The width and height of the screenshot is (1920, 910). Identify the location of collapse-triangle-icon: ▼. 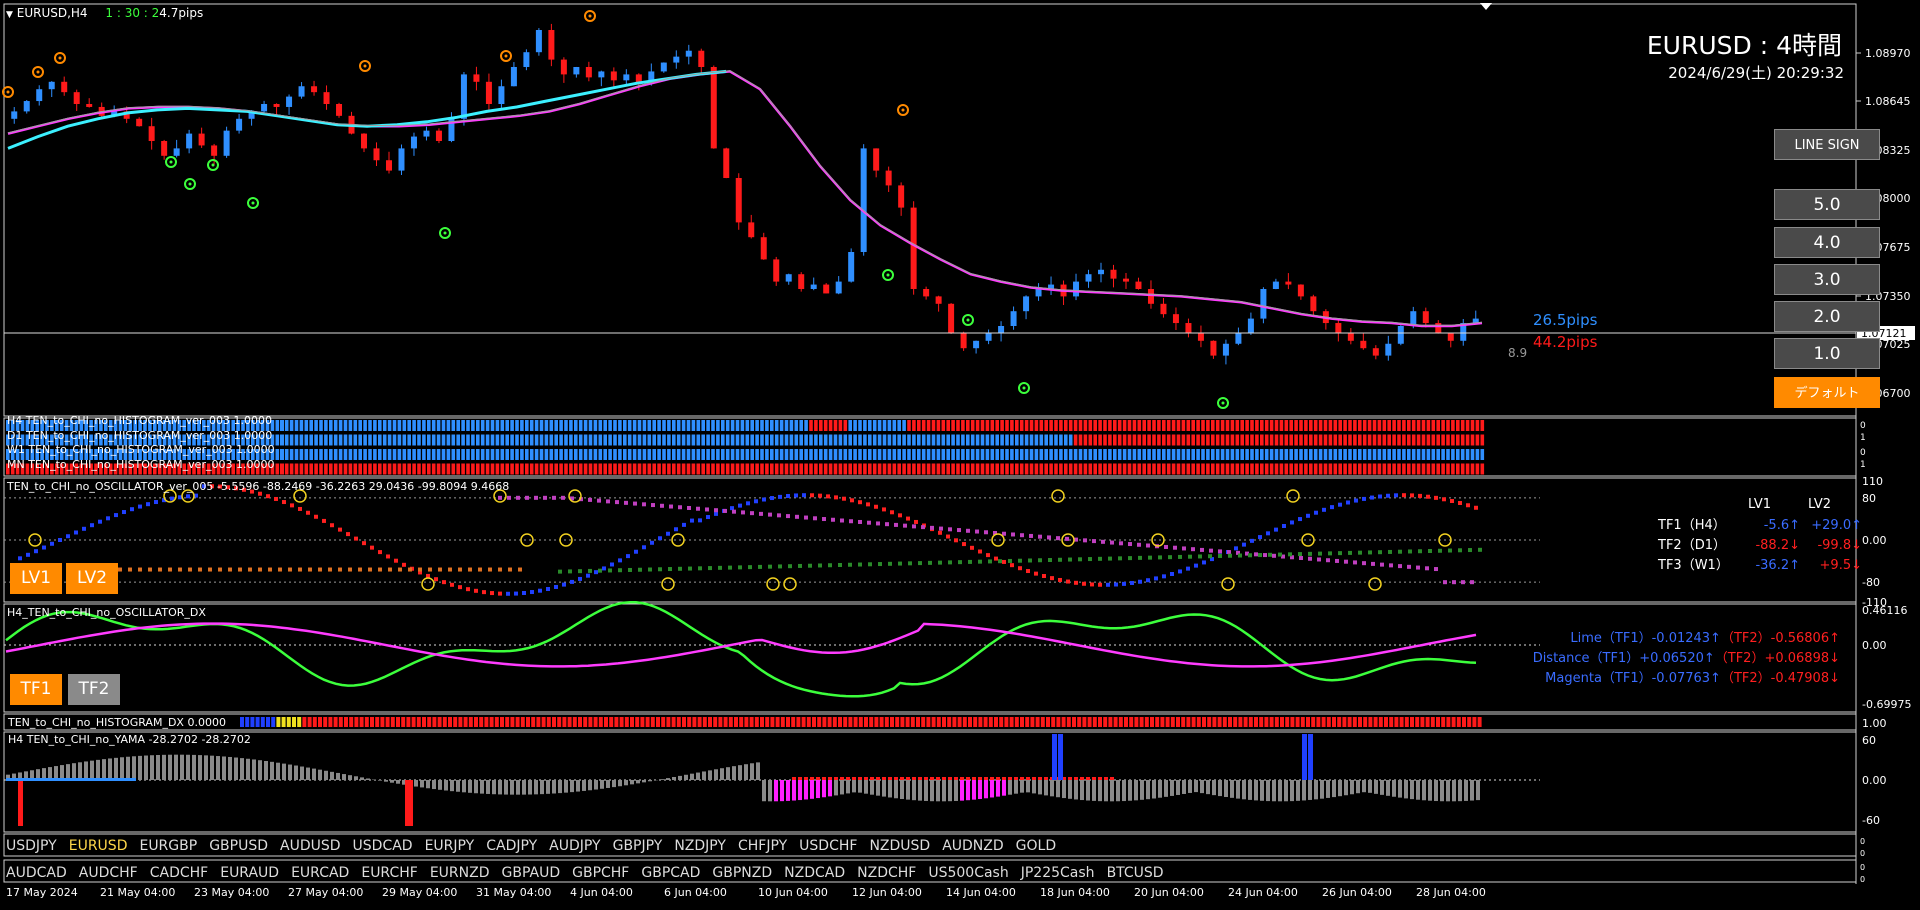
(9, 15).